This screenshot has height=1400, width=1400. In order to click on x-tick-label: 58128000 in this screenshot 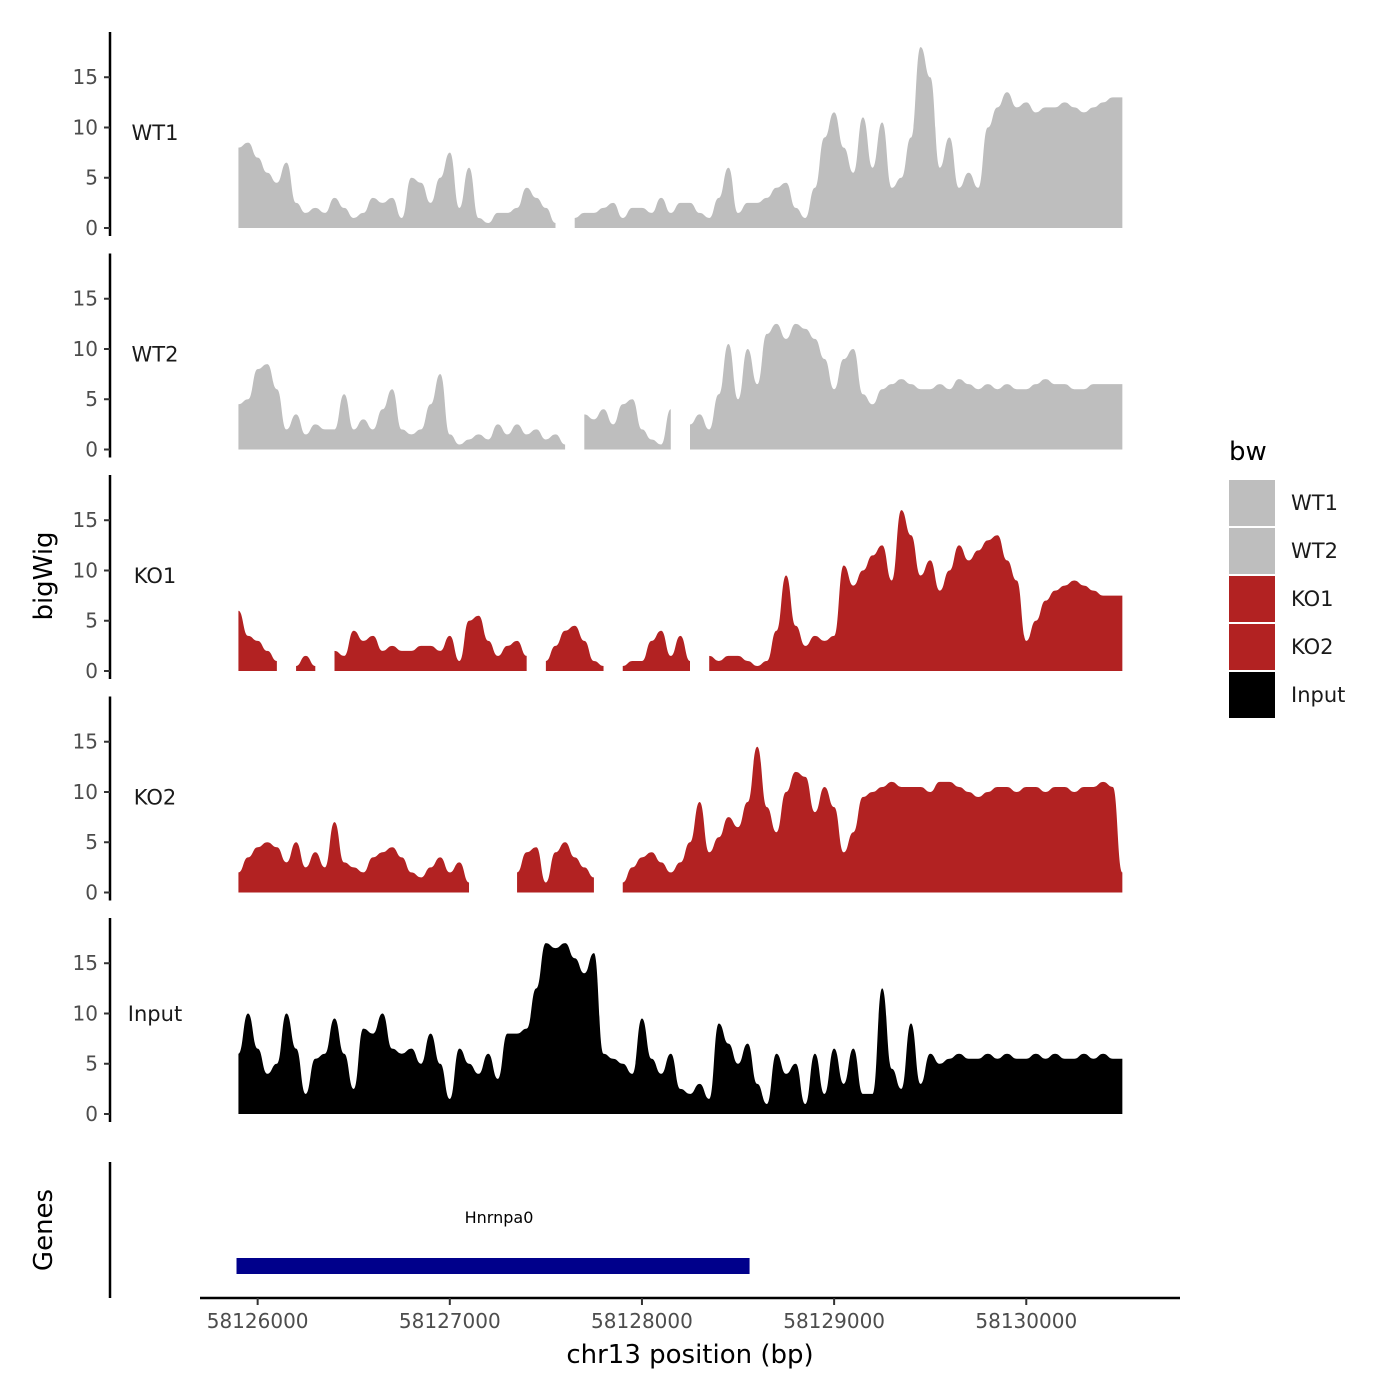, I will do `click(642, 1321)`.